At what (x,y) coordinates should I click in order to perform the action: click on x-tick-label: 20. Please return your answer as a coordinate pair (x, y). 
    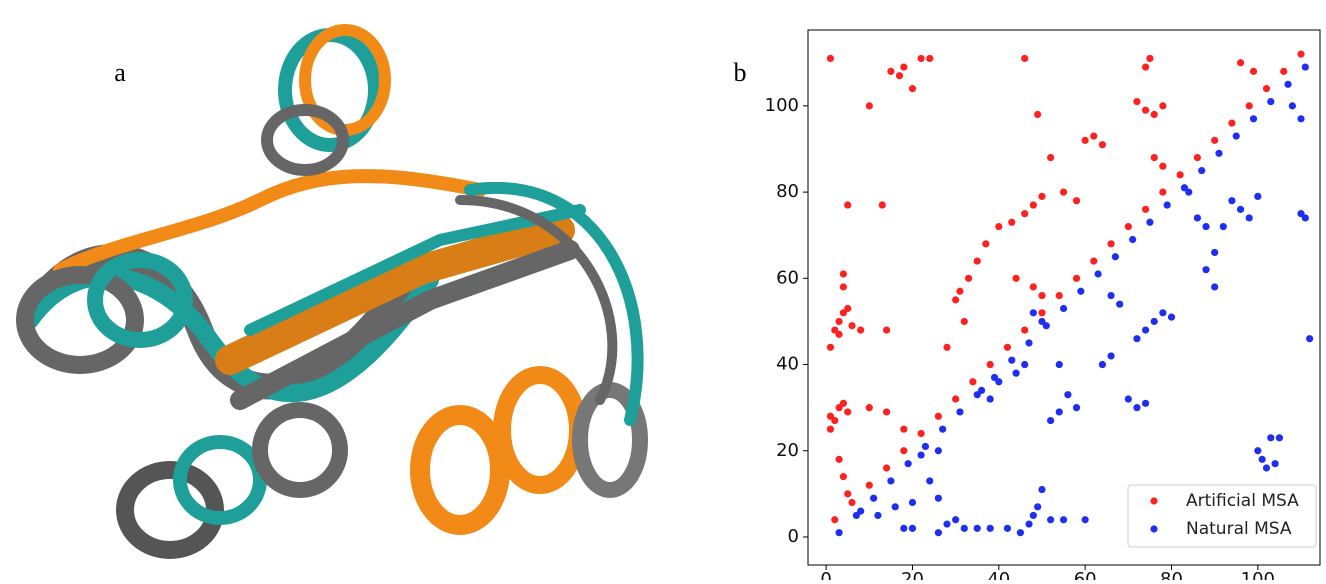
    Looking at the image, I should click on (912, 574).